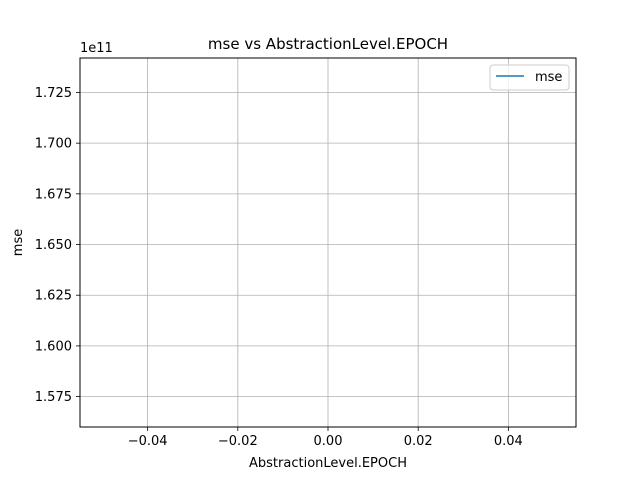 The height and width of the screenshot is (480, 640). Describe the element at coordinates (96, 48) in the screenshot. I see `y-axis-offset-label: 1e11` at that location.